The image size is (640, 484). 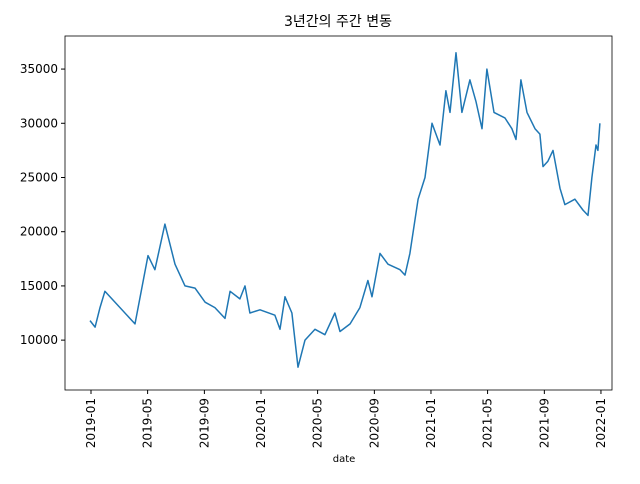 What do you see at coordinates (204, 423) in the screenshot?
I see `x-tick-label: 2019-09` at bounding box center [204, 423].